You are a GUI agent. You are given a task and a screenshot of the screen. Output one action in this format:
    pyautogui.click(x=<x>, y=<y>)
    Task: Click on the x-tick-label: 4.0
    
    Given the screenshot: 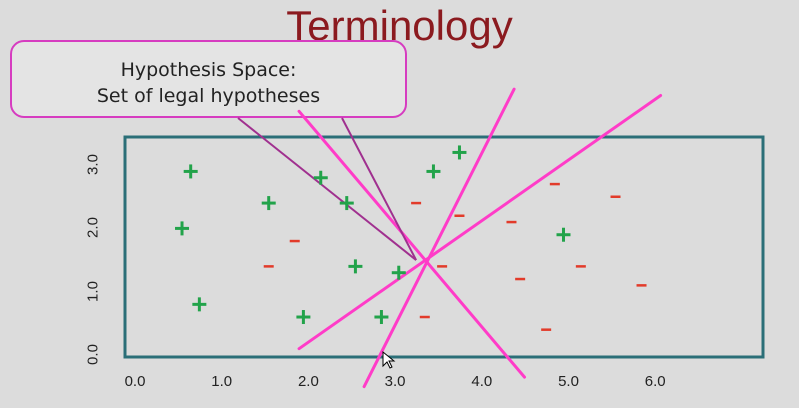 What is the action you would take?
    pyautogui.click(x=482, y=381)
    